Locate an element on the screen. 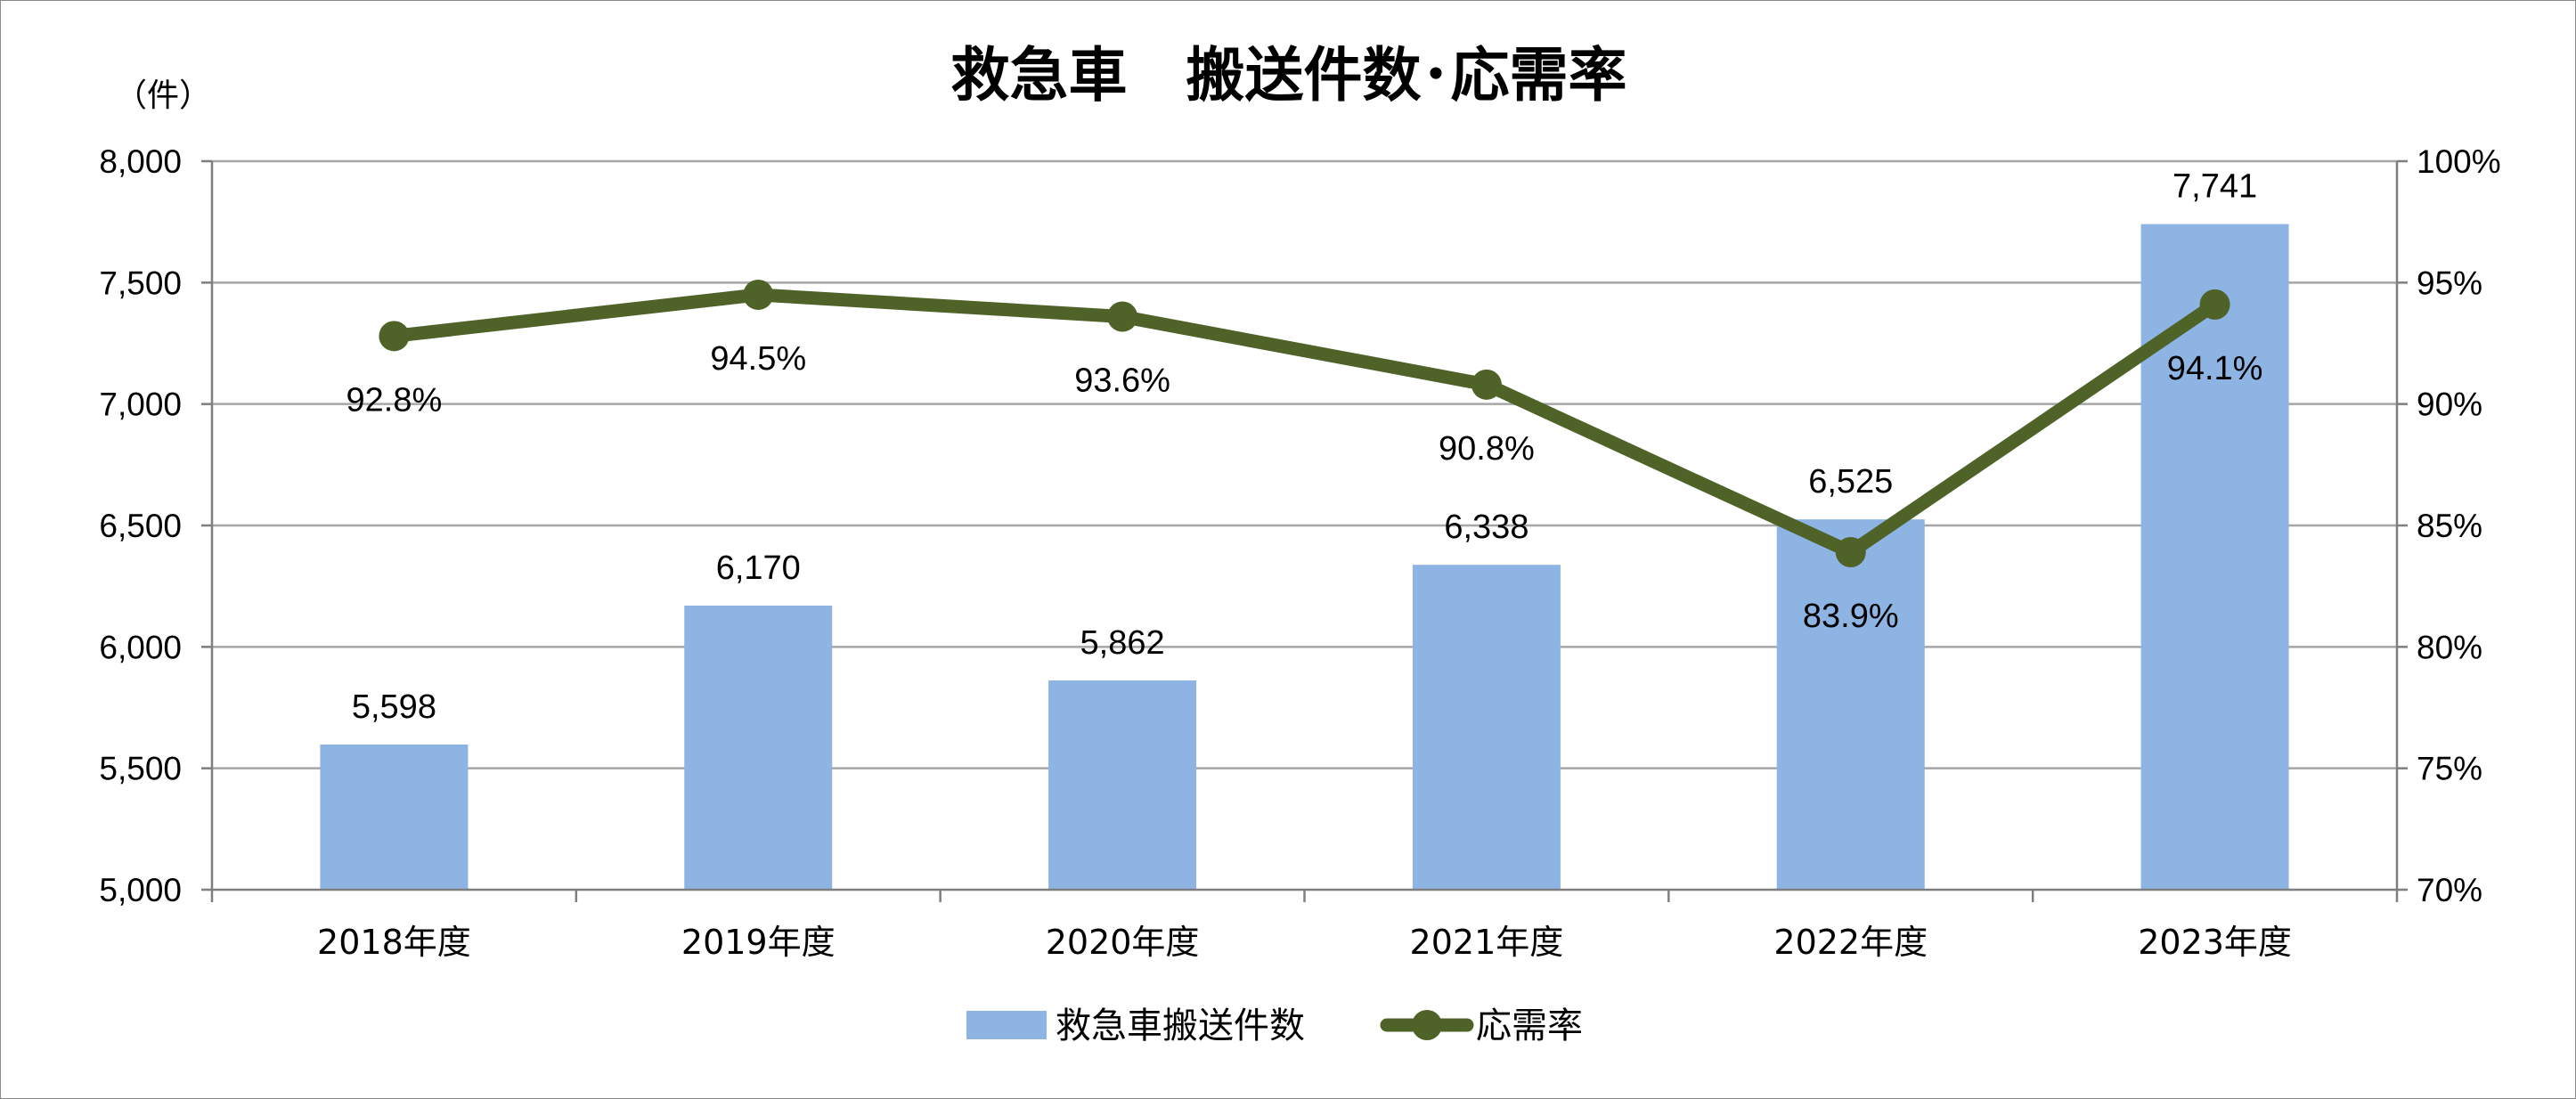 Image resolution: width=2576 pixels, height=1099 pixels. y-left-tick-label: 8,000 is located at coordinates (141, 162).